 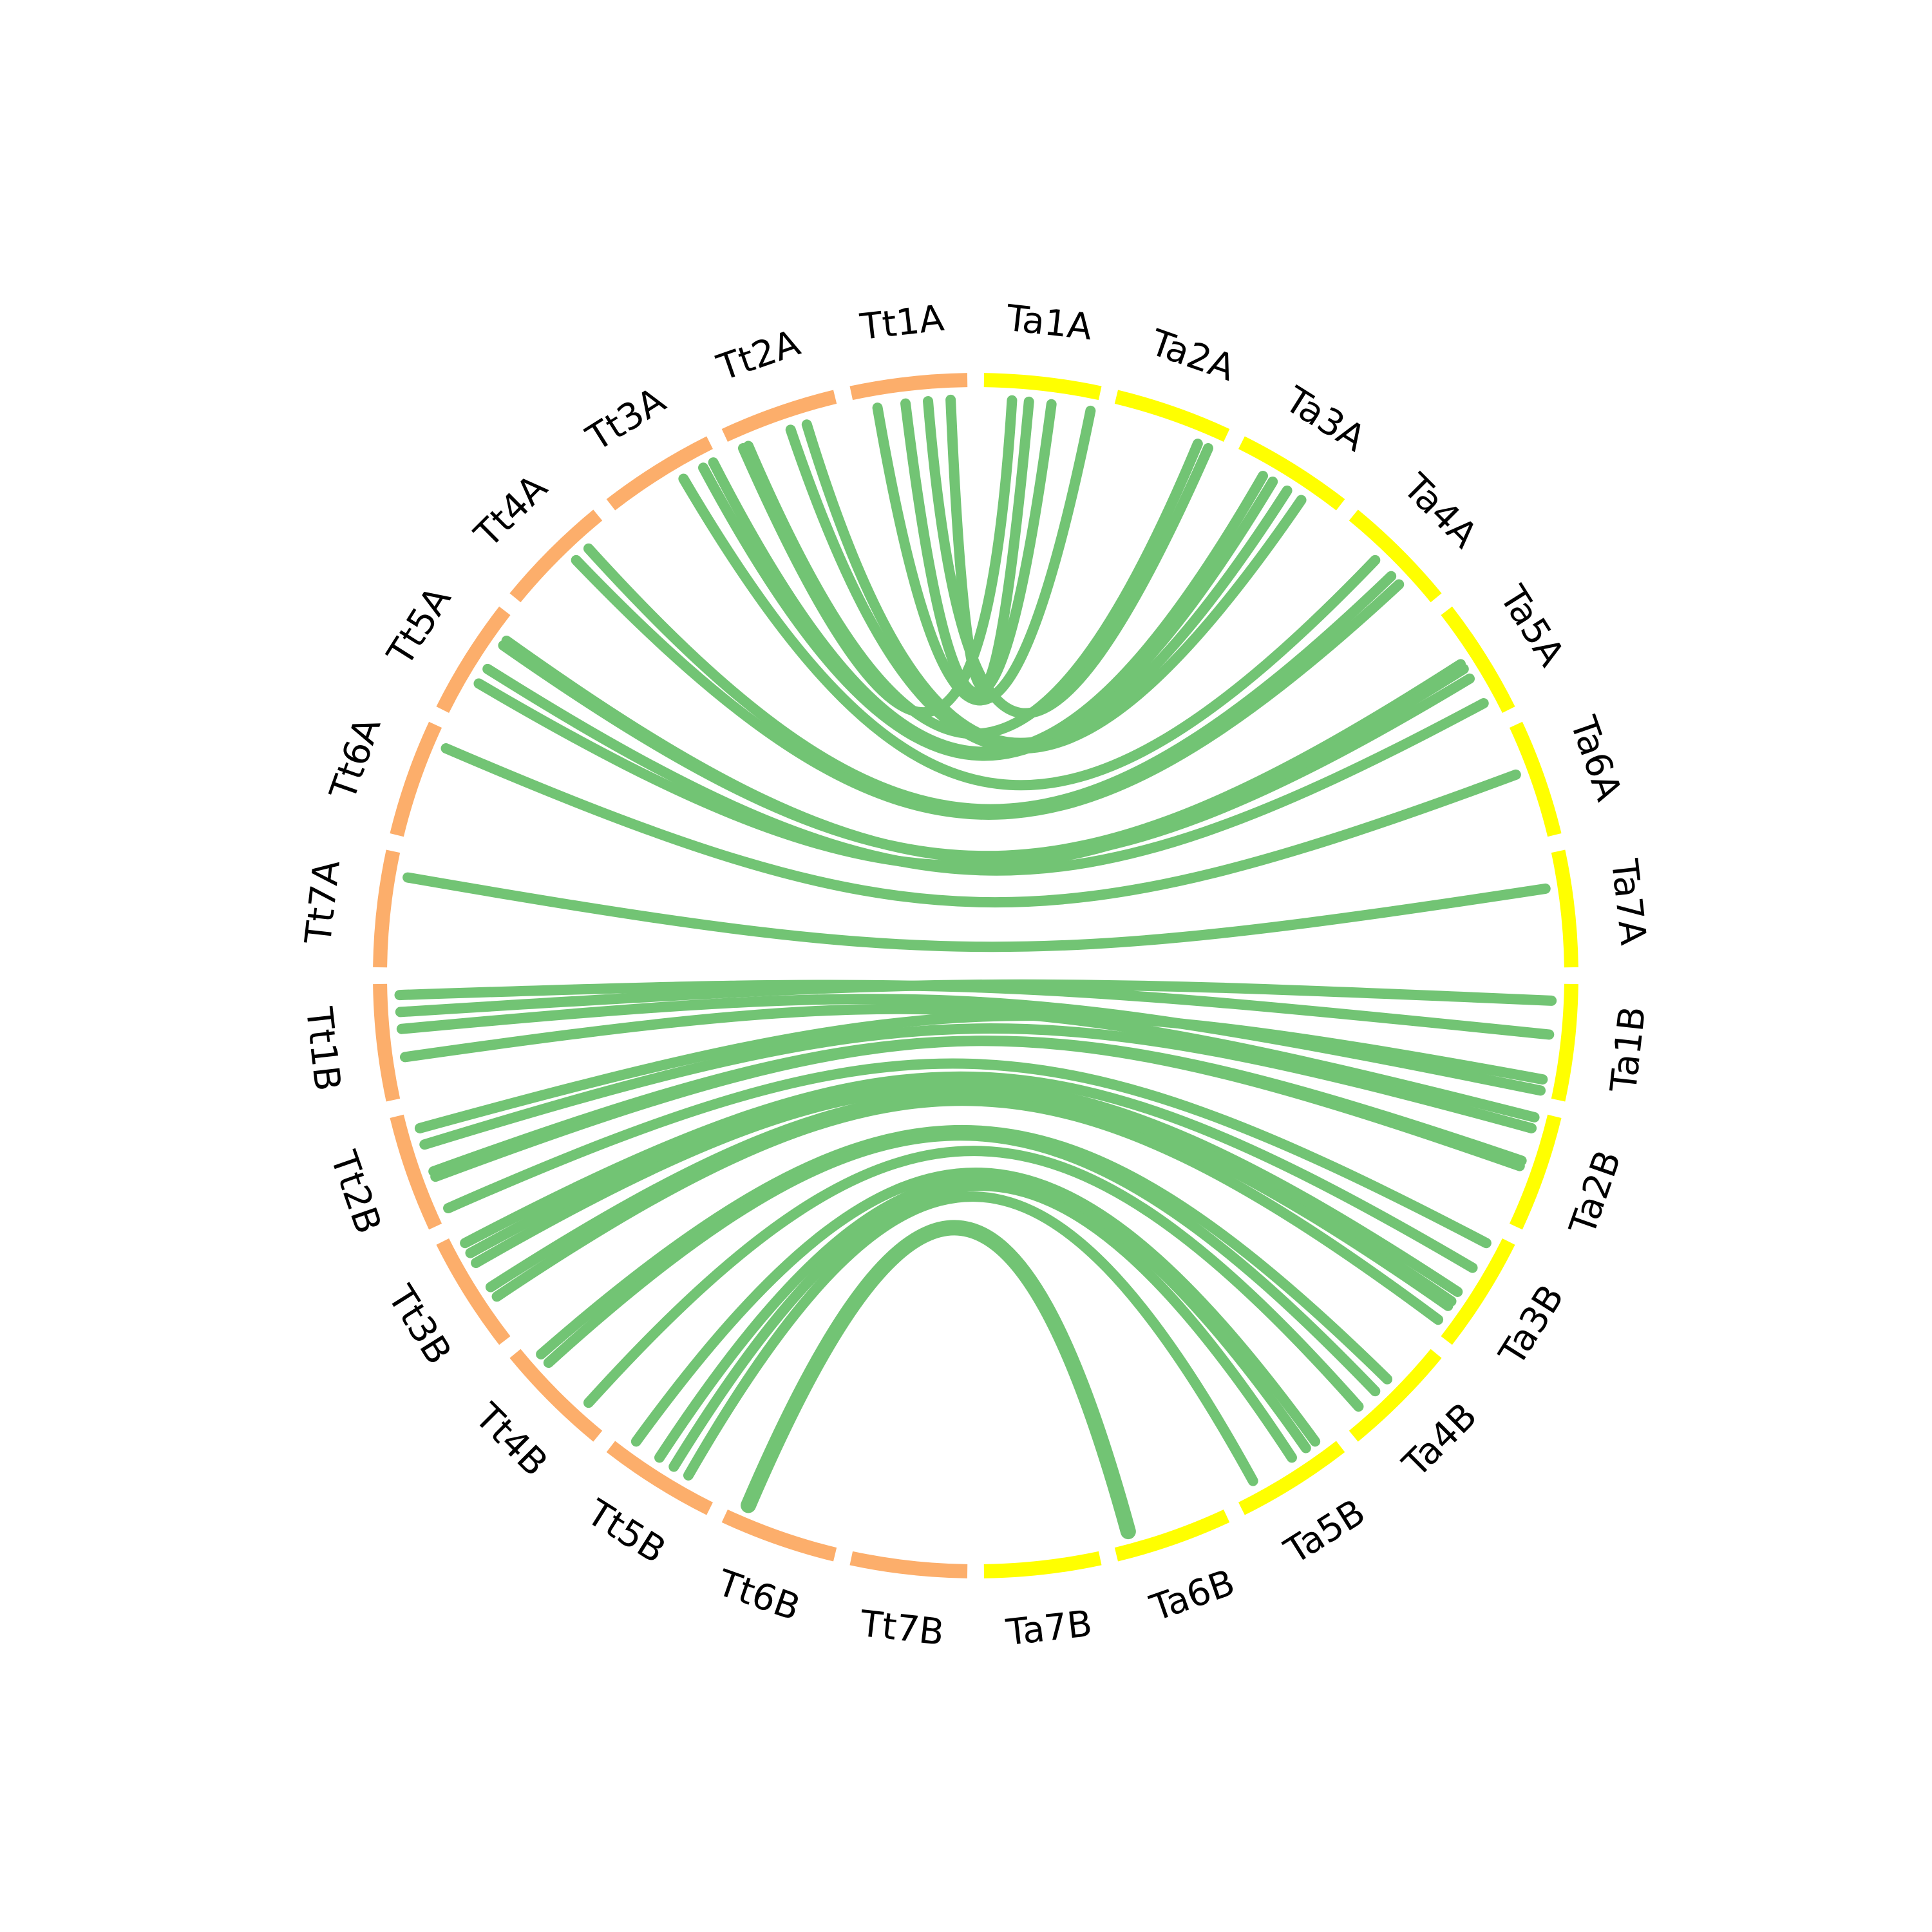 What do you see at coordinates (387, 909) in the screenshot?
I see `chromosome-segment-tt7a` at bounding box center [387, 909].